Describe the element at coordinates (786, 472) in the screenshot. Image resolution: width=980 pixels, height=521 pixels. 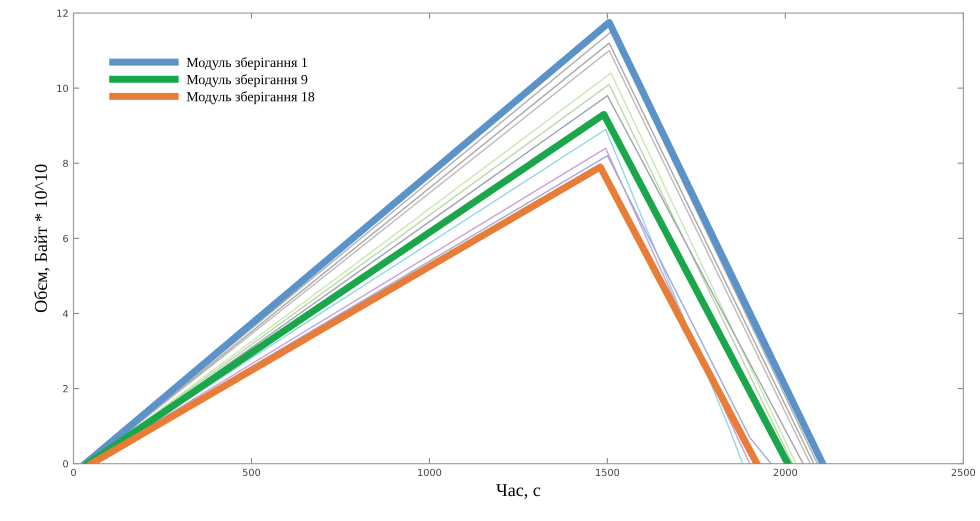
I see `x-tick-label: 2000` at that location.